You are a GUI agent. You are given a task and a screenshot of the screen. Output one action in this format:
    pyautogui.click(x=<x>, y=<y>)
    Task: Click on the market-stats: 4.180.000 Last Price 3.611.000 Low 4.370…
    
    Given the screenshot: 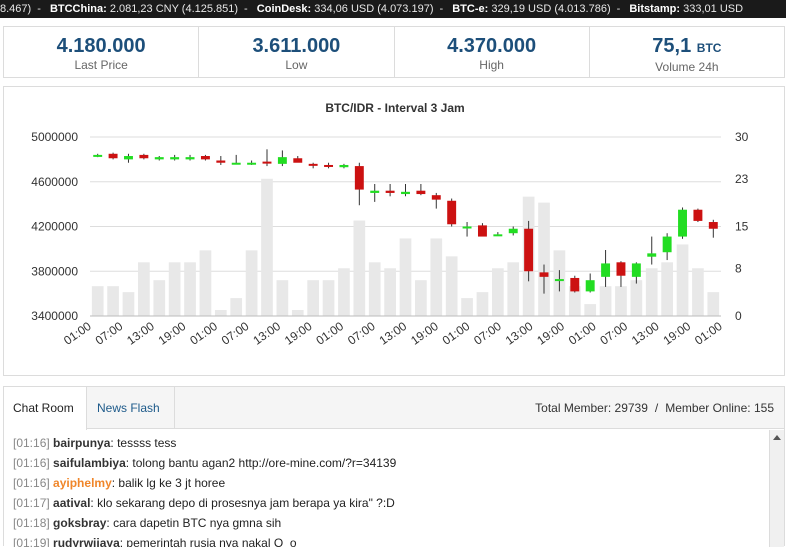 What is the action you would take?
    pyautogui.click(x=394, y=52)
    